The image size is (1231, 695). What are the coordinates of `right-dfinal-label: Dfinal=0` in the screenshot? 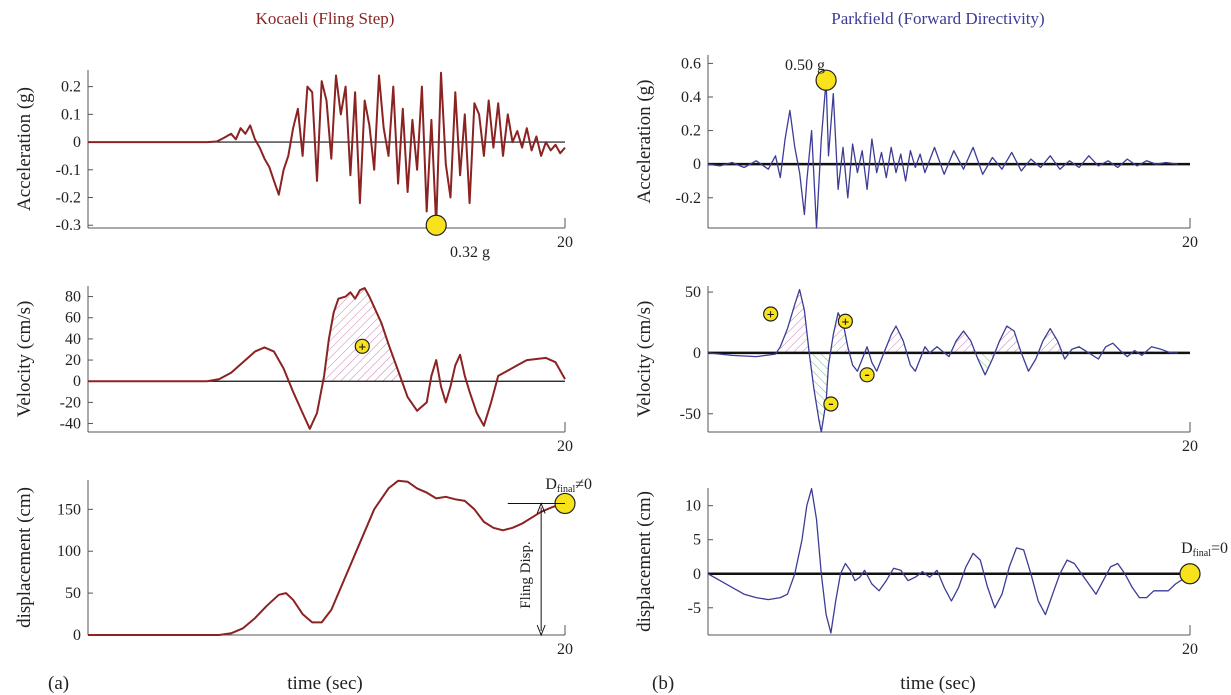 It's located at (1204, 549).